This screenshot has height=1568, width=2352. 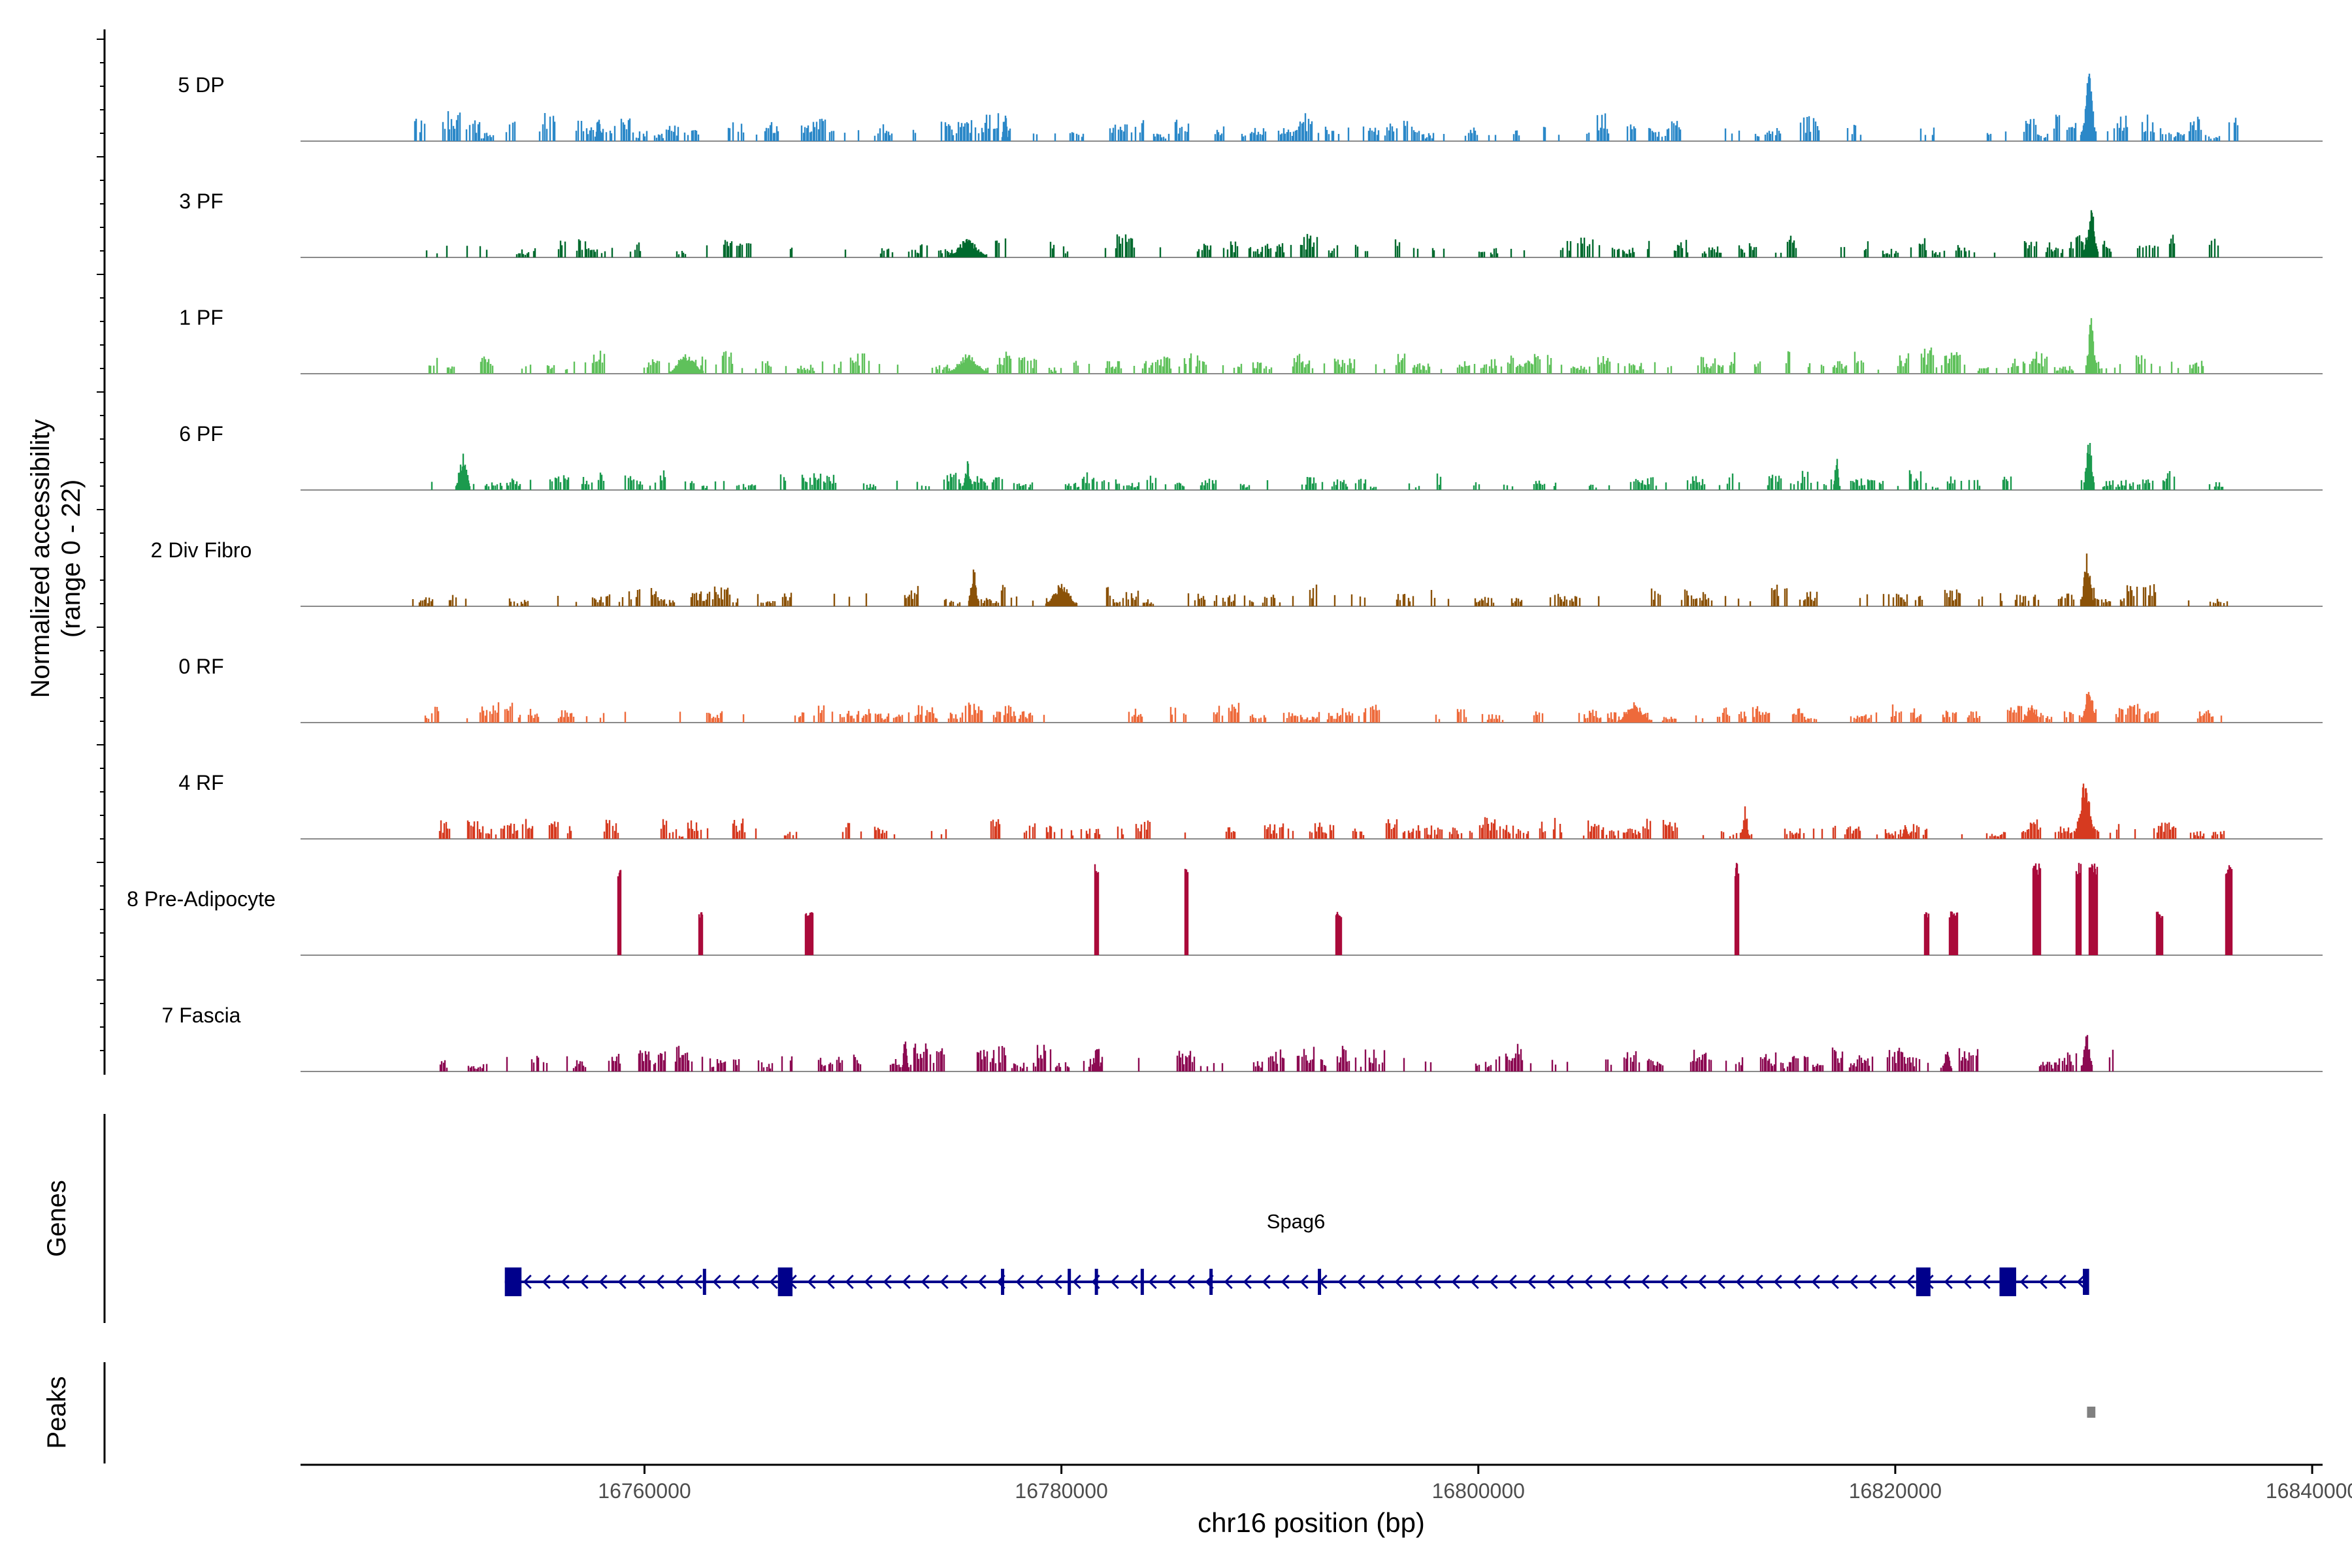 What do you see at coordinates (1250, 689) in the screenshot?
I see `track-0-rf: 0 RF` at bounding box center [1250, 689].